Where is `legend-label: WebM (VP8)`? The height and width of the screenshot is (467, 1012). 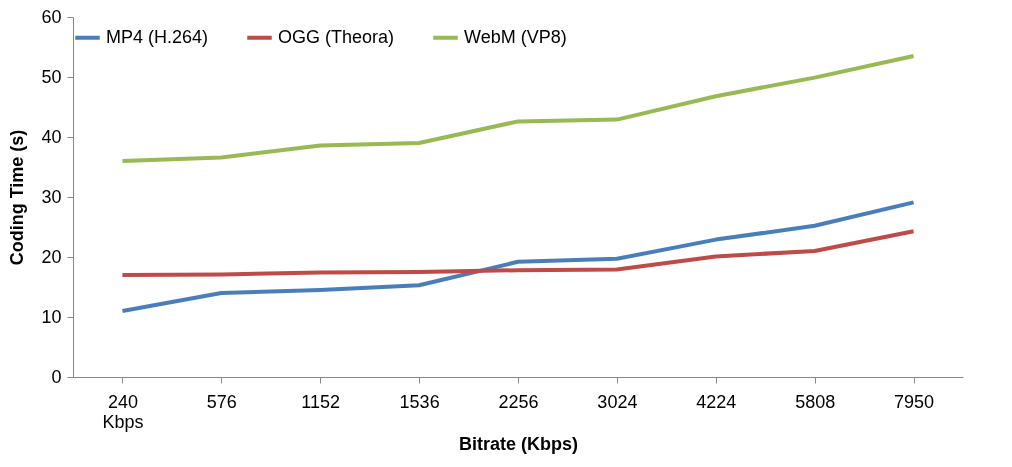 legend-label: WebM (VP8) is located at coordinates (515, 36).